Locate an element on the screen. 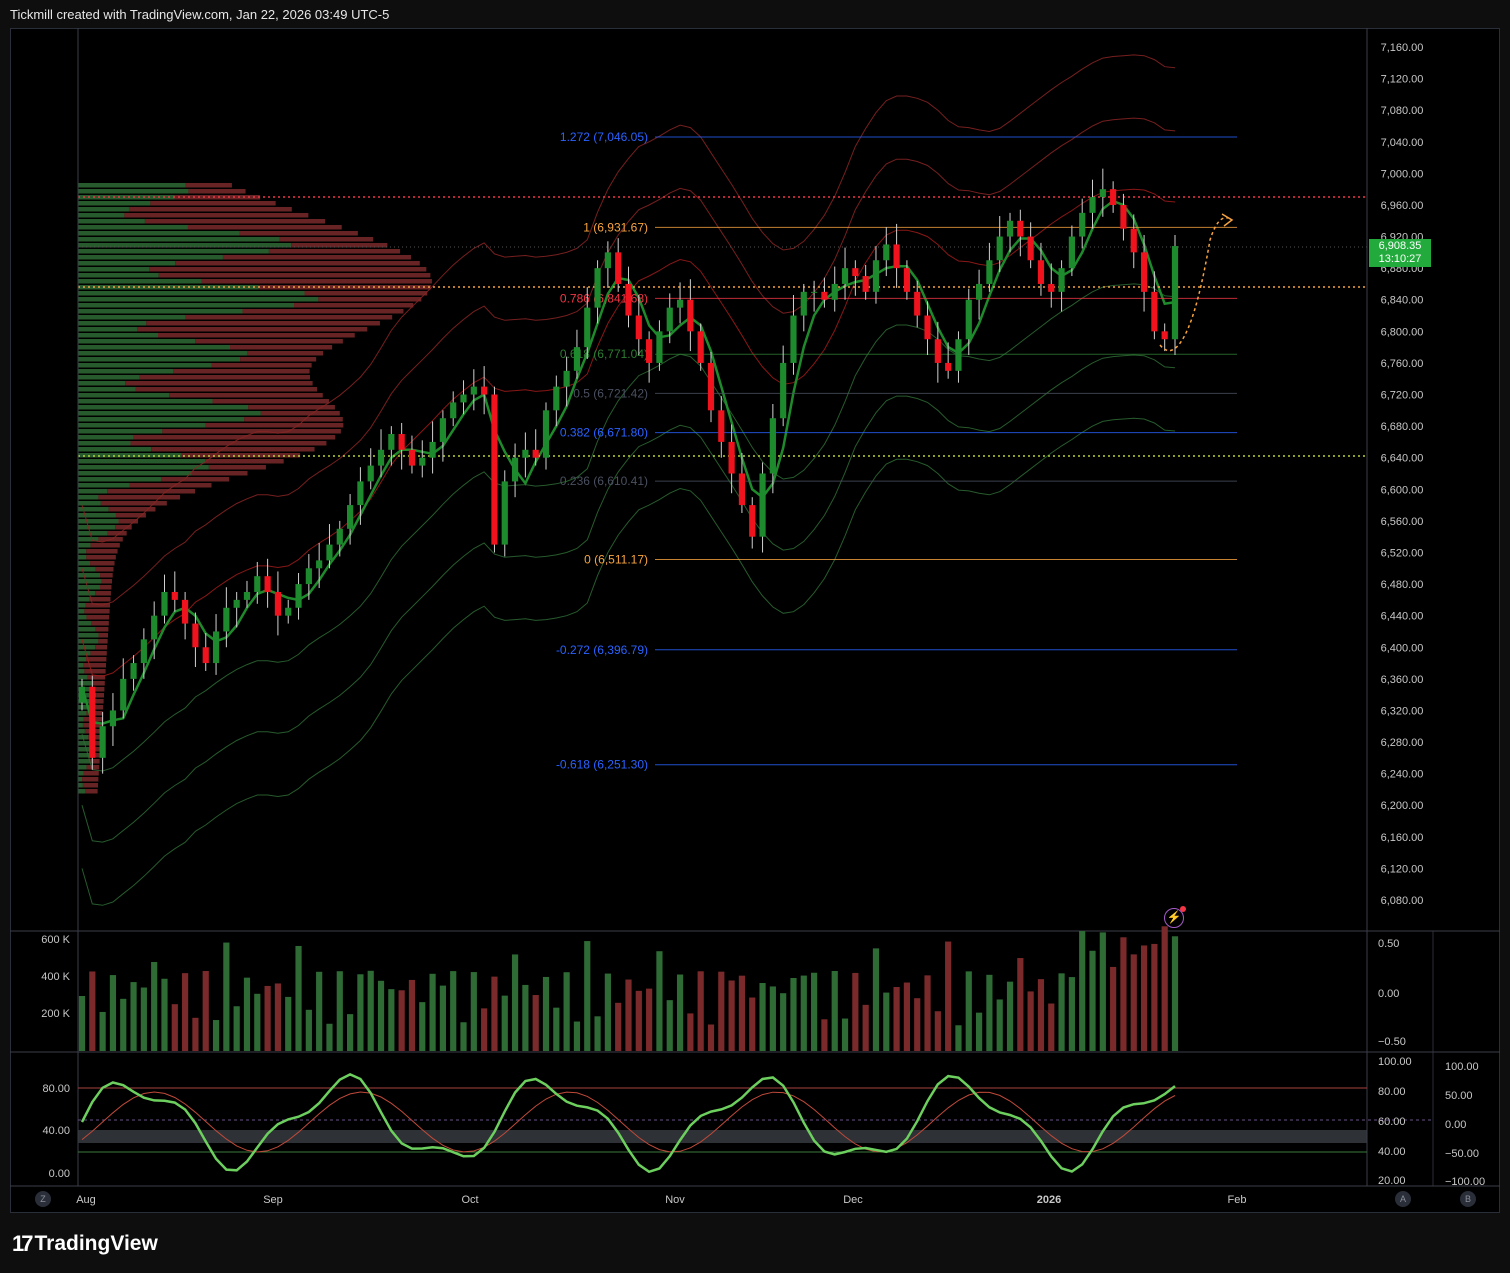 This screenshot has width=1510, height=1273. oscillator-tick-label: 0.00 is located at coordinates (59, 1174).